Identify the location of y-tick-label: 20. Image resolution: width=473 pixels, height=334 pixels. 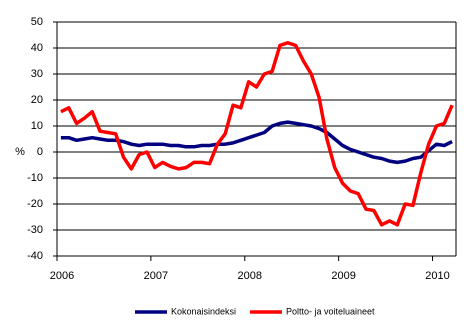
(37, 100).